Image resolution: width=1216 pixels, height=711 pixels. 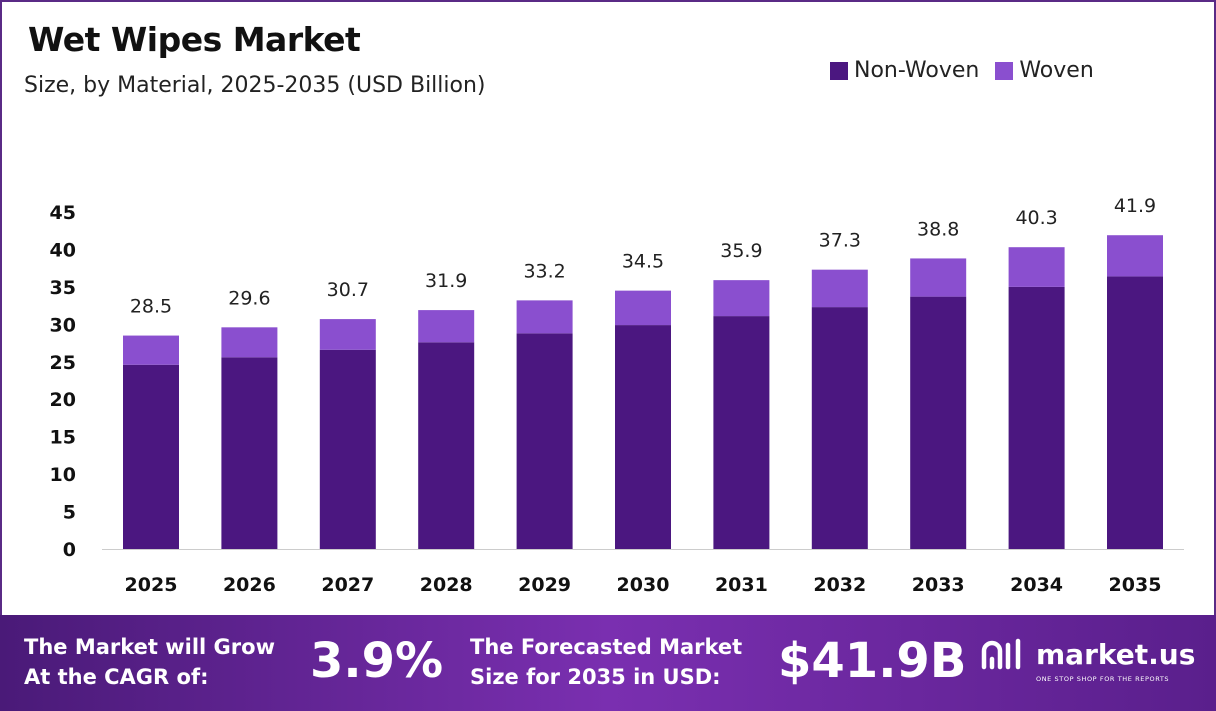 I want to click on y-tick-label: 10, so click(x=63, y=475).